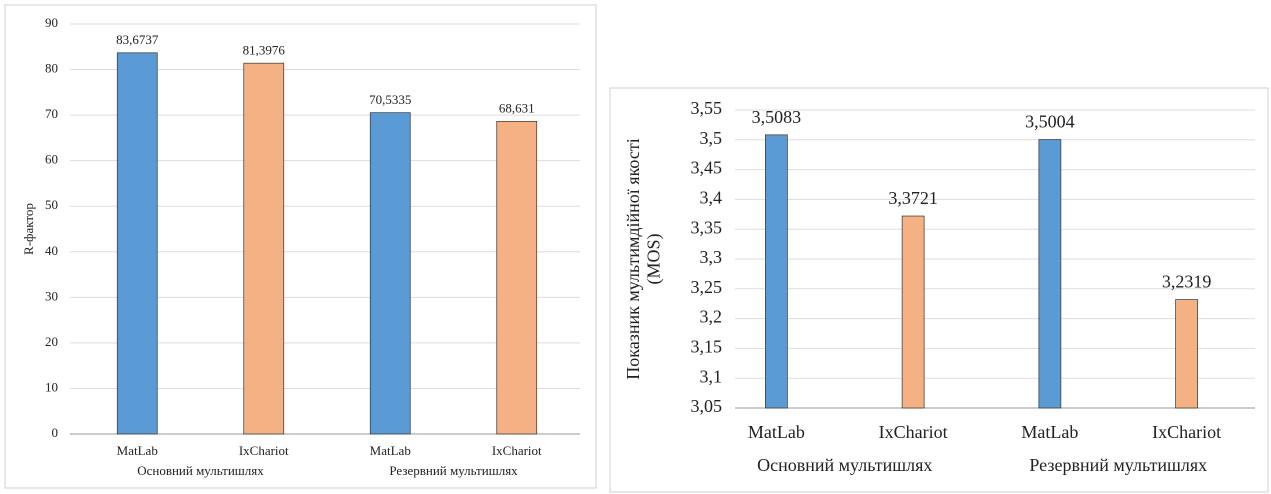 This screenshot has width=1271, height=494. I want to click on value-label: 3,5004, so click(1050, 121).